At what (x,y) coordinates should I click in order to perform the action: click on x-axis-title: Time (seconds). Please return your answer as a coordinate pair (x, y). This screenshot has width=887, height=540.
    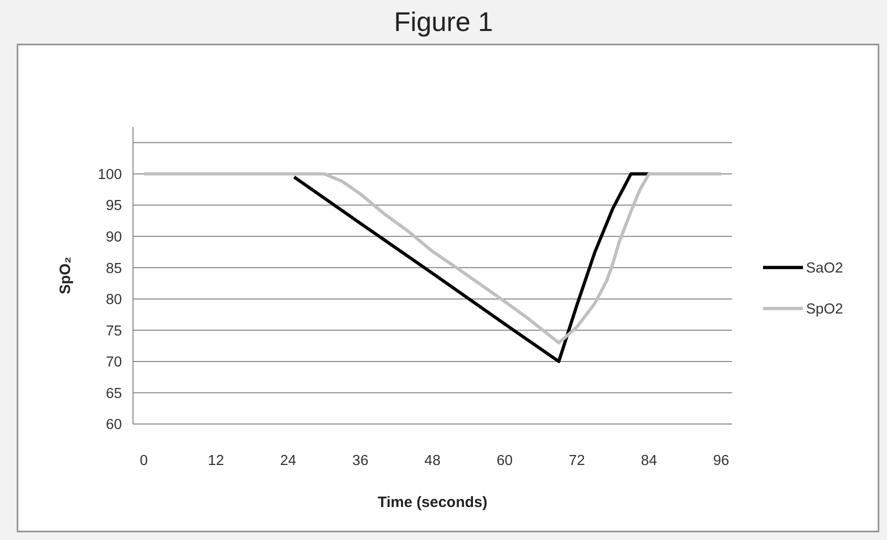
    Looking at the image, I should click on (433, 502).